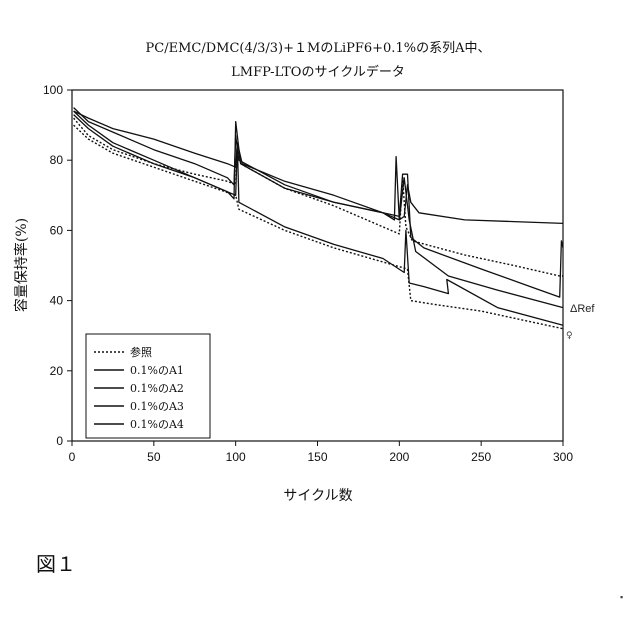 The image size is (640, 640). I want to click on x-tick-label: 0, so click(72, 457).